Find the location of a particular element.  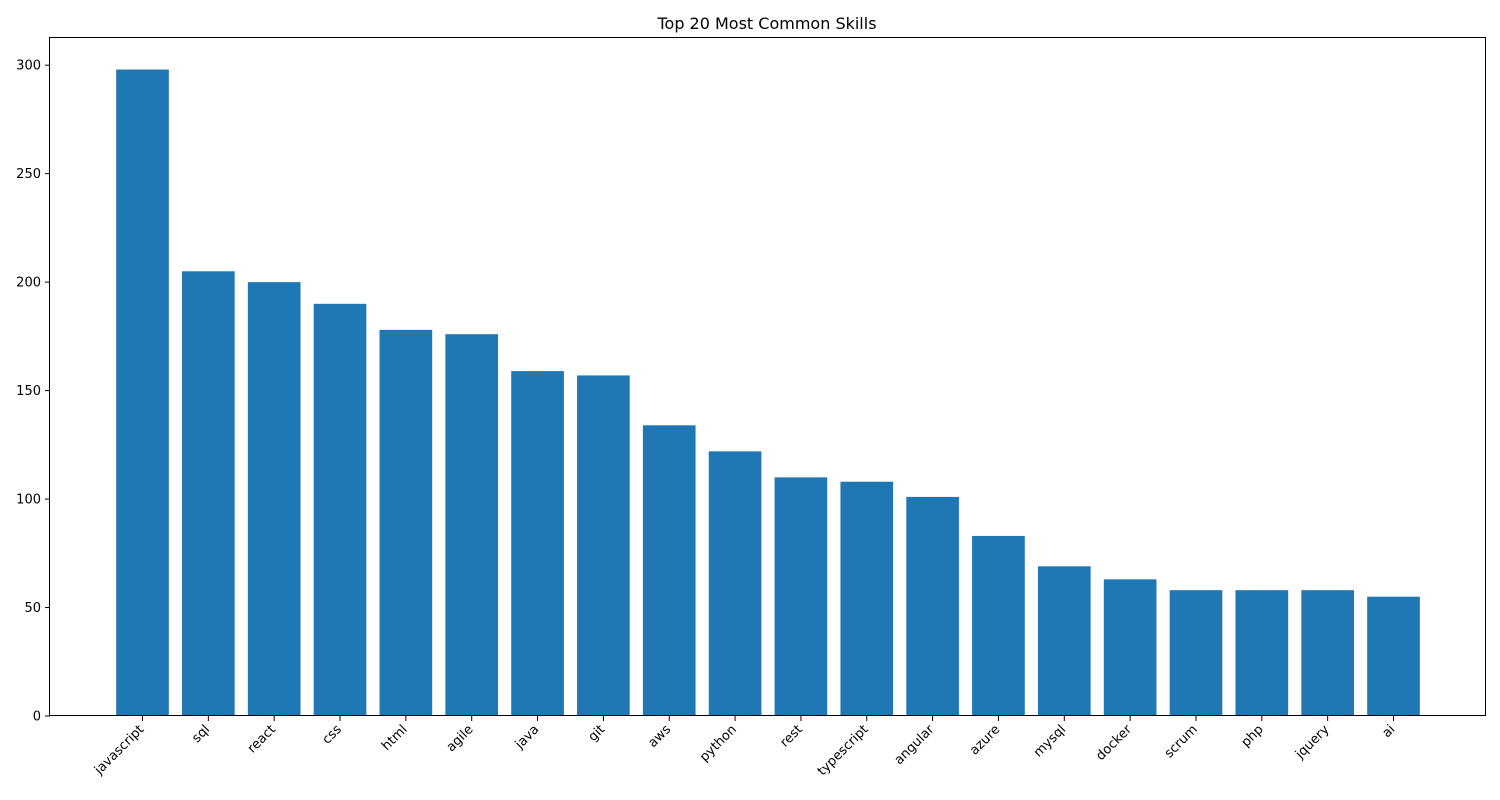

y-tick-label: 0 is located at coordinates (37, 717).